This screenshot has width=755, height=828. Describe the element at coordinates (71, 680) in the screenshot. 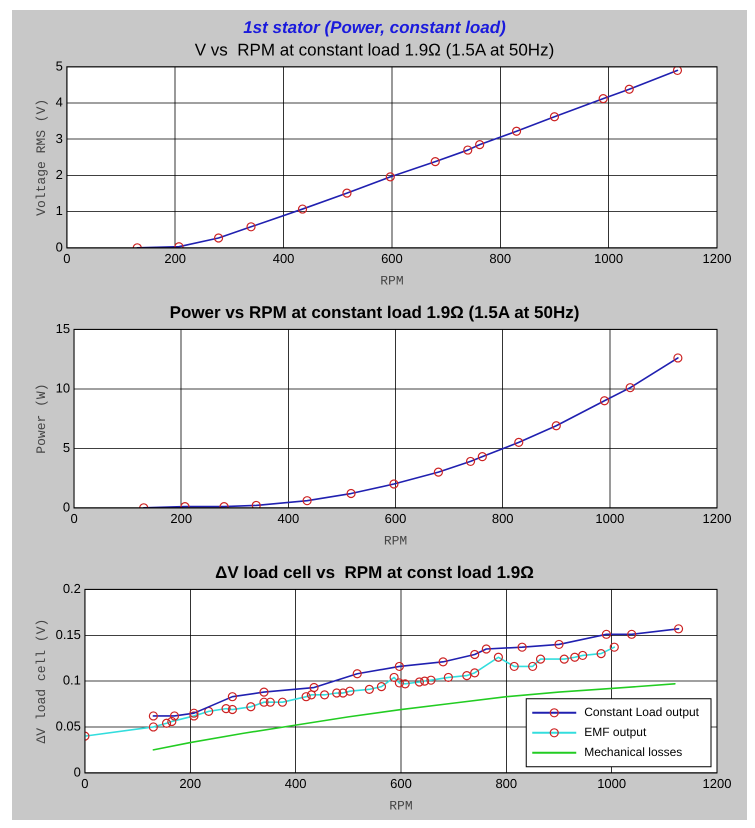

I see `y-tick-label: 0.1` at that location.